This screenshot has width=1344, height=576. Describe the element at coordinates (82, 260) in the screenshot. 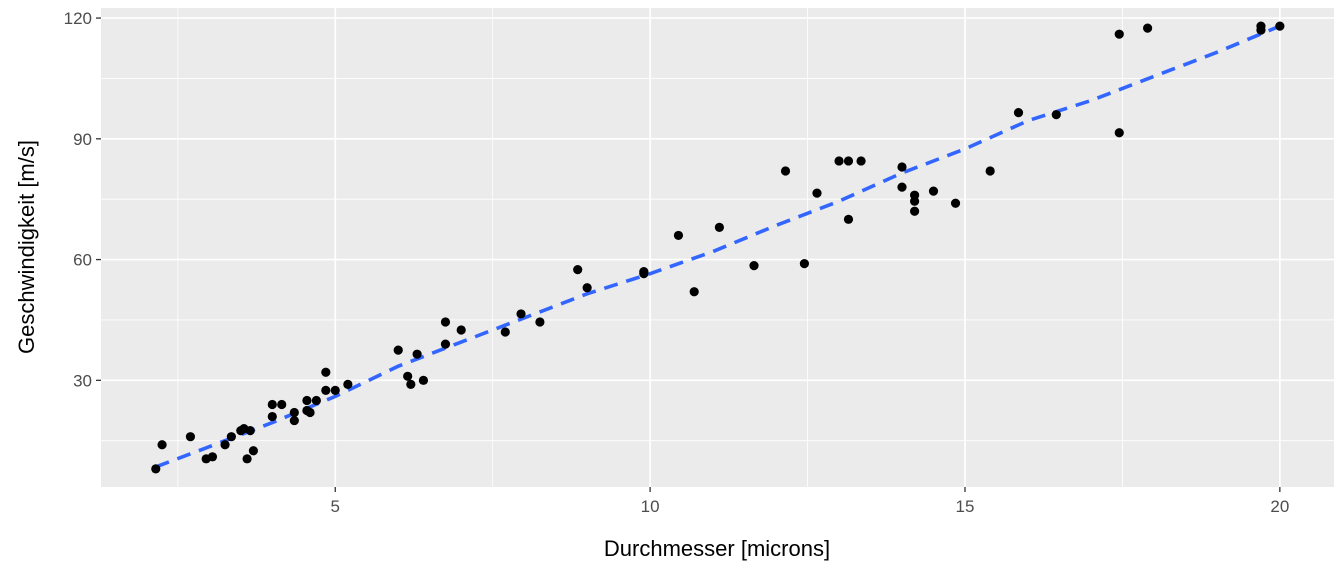

I see `y-tick-label: 60` at that location.